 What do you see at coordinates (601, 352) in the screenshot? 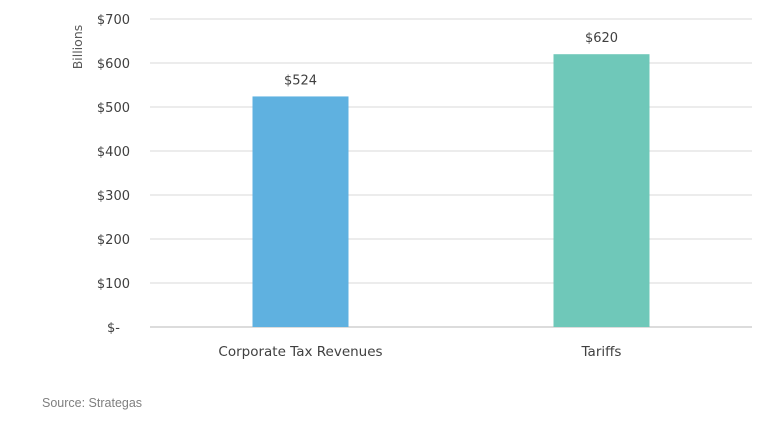
I see `x-category-label: Tariffs` at bounding box center [601, 352].